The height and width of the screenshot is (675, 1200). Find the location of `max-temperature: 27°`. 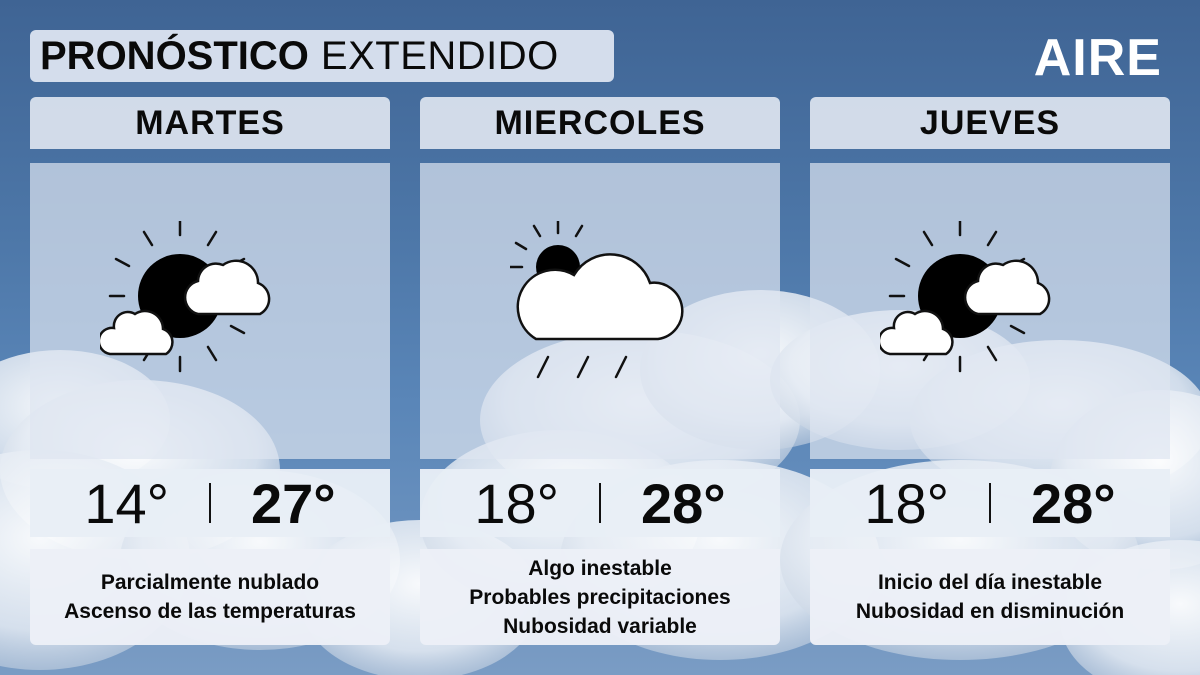

max-temperature: 27° is located at coordinates (293, 503).